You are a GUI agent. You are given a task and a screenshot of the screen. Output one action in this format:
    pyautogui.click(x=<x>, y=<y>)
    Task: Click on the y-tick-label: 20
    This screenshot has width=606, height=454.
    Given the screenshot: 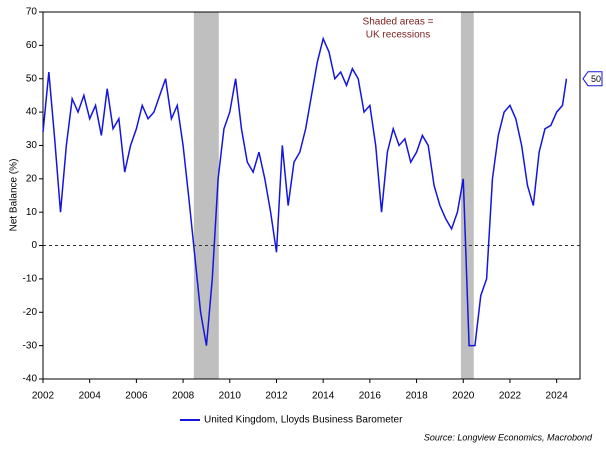 What is the action you would take?
    pyautogui.click(x=32, y=178)
    